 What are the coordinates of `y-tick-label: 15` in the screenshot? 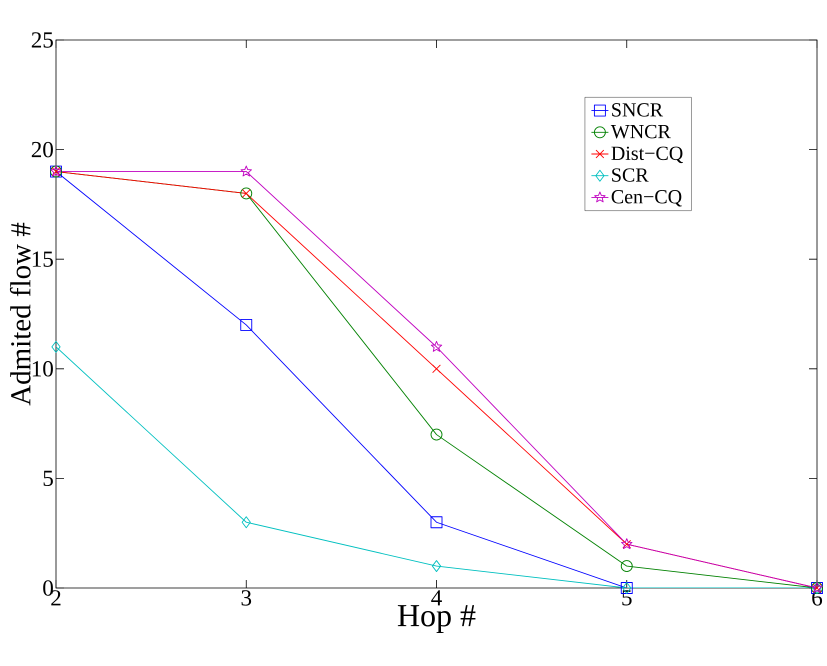 It's located at (42, 259).